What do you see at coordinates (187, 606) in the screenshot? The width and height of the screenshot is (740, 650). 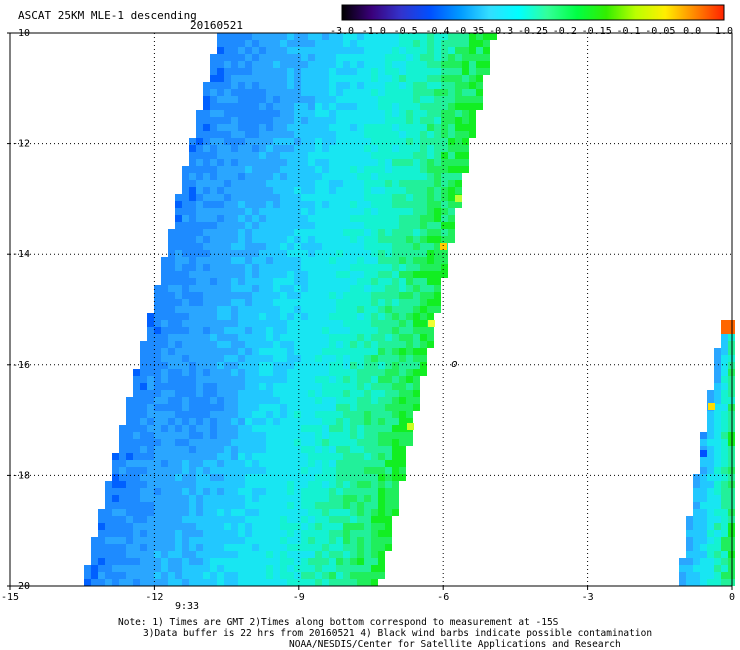 I see `time-label: 9:33` at bounding box center [187, 606].